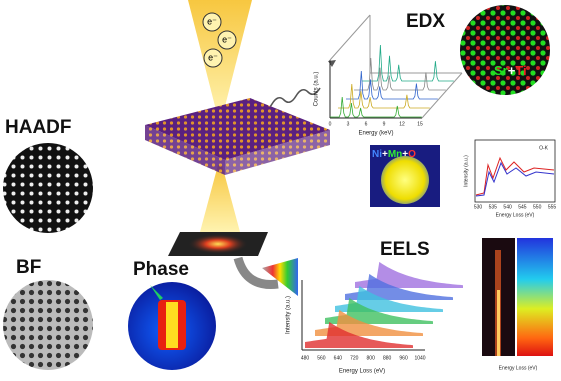  I want to click on tick-label: 15, so click(420, 124).